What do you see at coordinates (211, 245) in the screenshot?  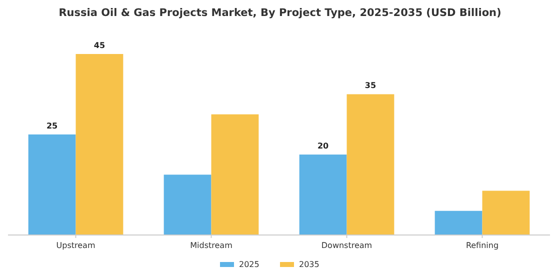 I see `x-tick-label: Midstream` at bounding box center [211, 245].